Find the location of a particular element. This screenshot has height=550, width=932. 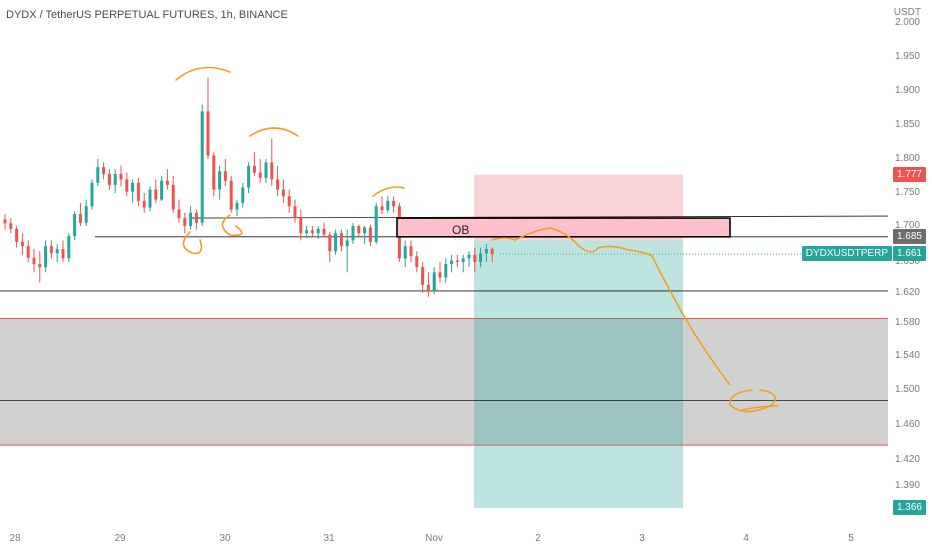

projection-path is located at coordinates (611, 306).